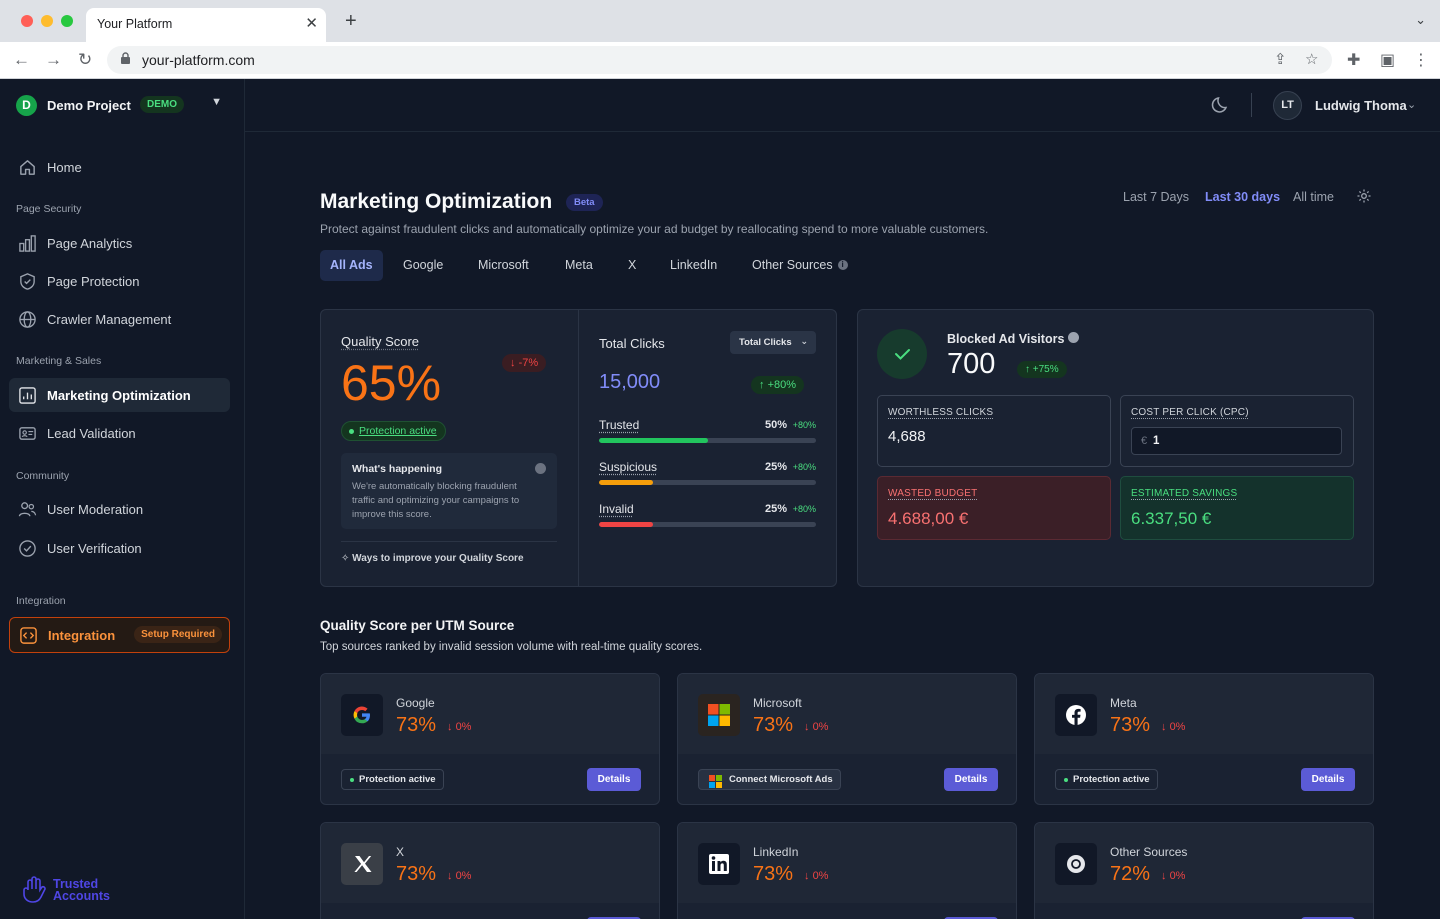  What do you see at coordinates (719, 60) in the screenshot?
I see `address-bar: your-platform.com ⇪ ☆` at bounding box center [719, 60].